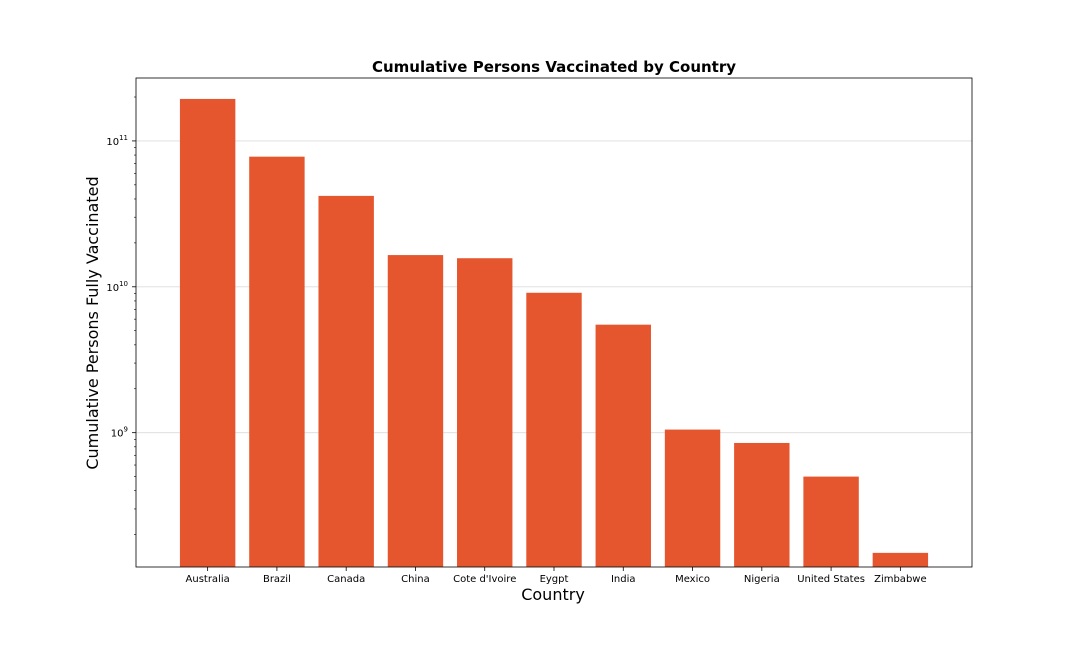  What do you see at coordinates (346, 579) in the screenshot?
I see `x-tick-label: Canada` at bounding box center [346, 579].